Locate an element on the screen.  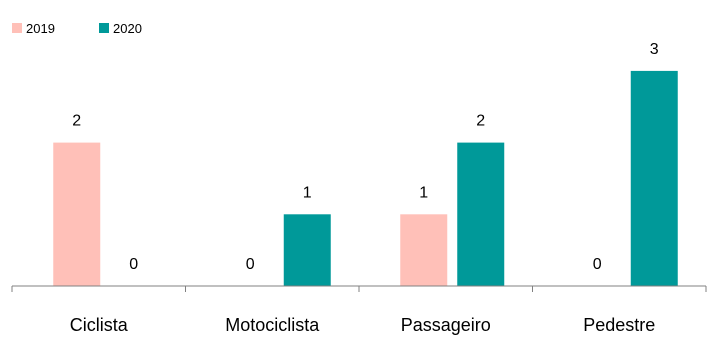
legend-label-2019: 2019 is located at coordinates (40, 28).